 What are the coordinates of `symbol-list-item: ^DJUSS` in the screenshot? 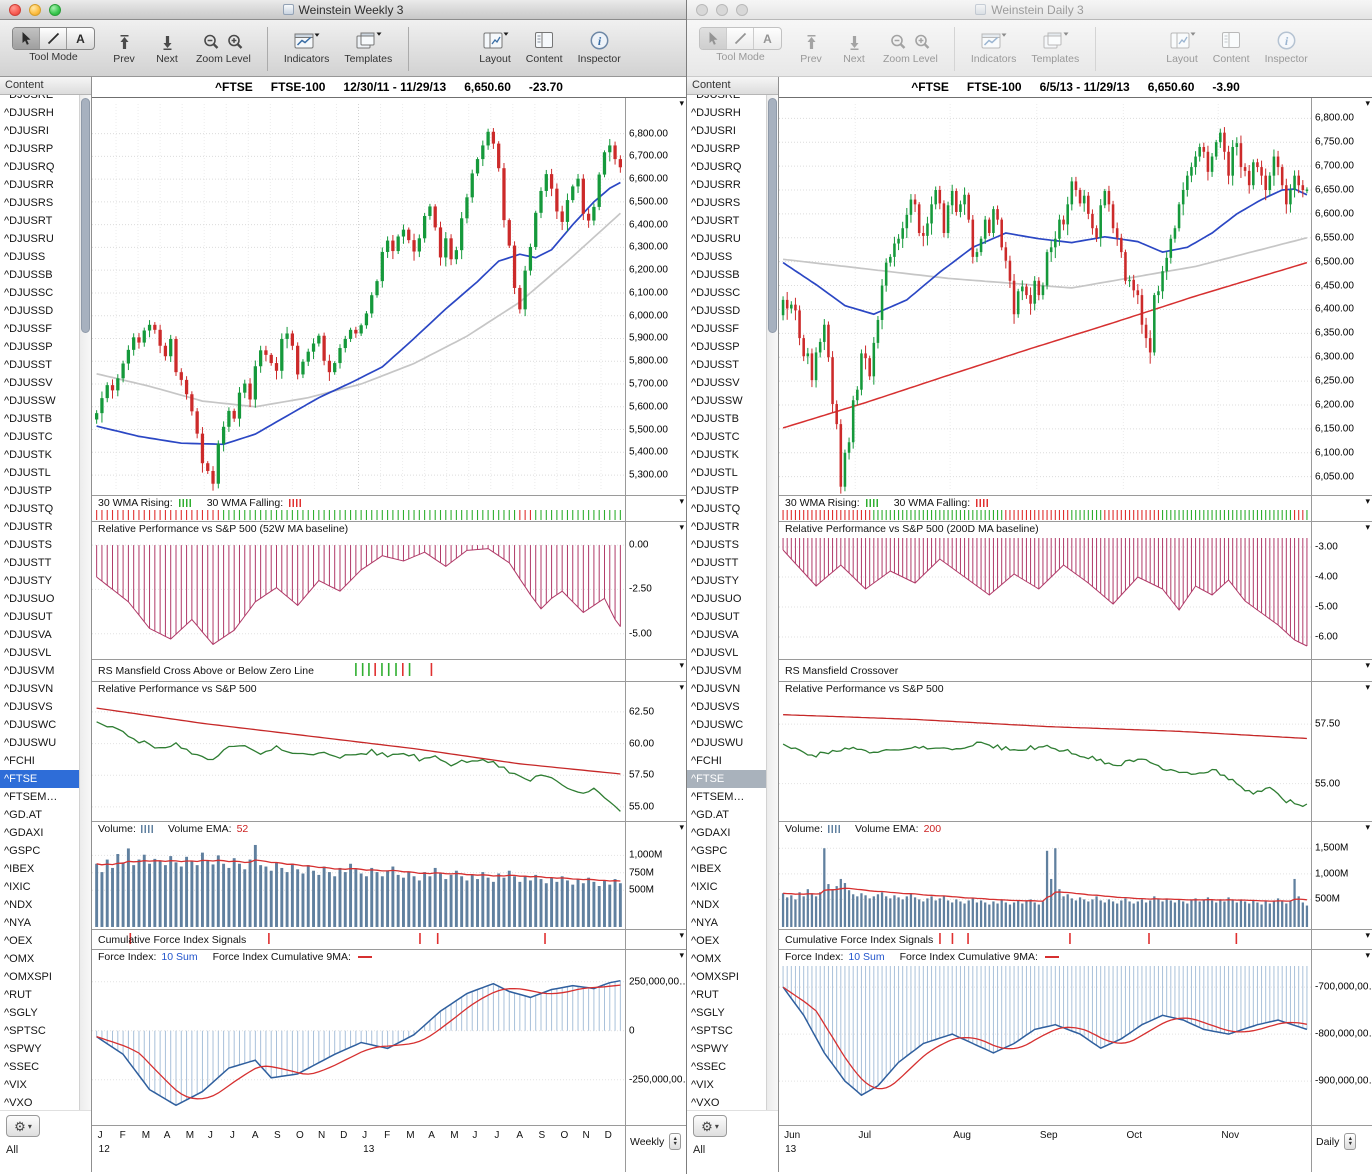 It's located at (25, 257).